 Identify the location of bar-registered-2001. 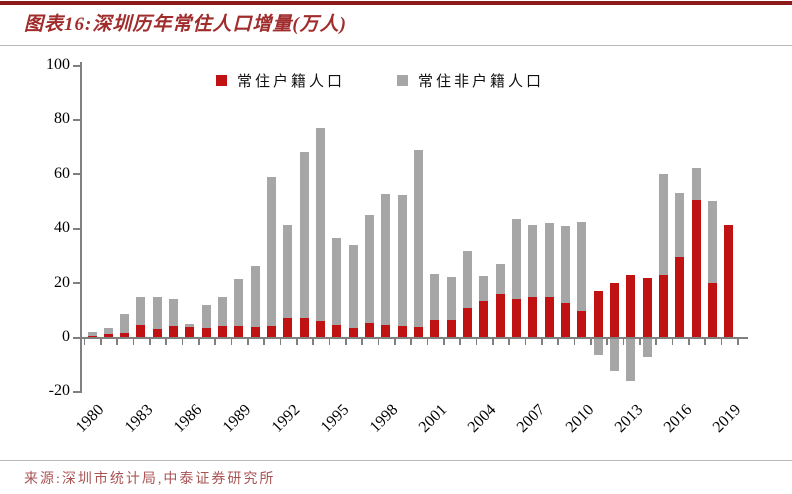
(435, 328).